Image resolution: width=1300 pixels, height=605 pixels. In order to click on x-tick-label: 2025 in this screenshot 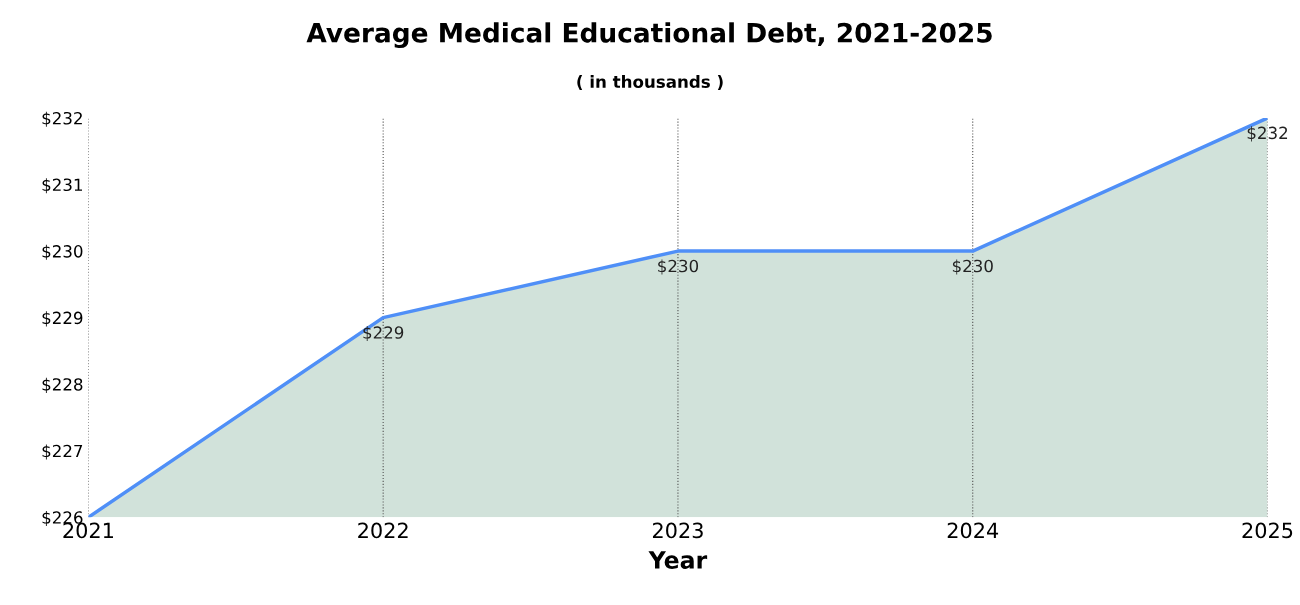, I will do `click(1267, 530)`.